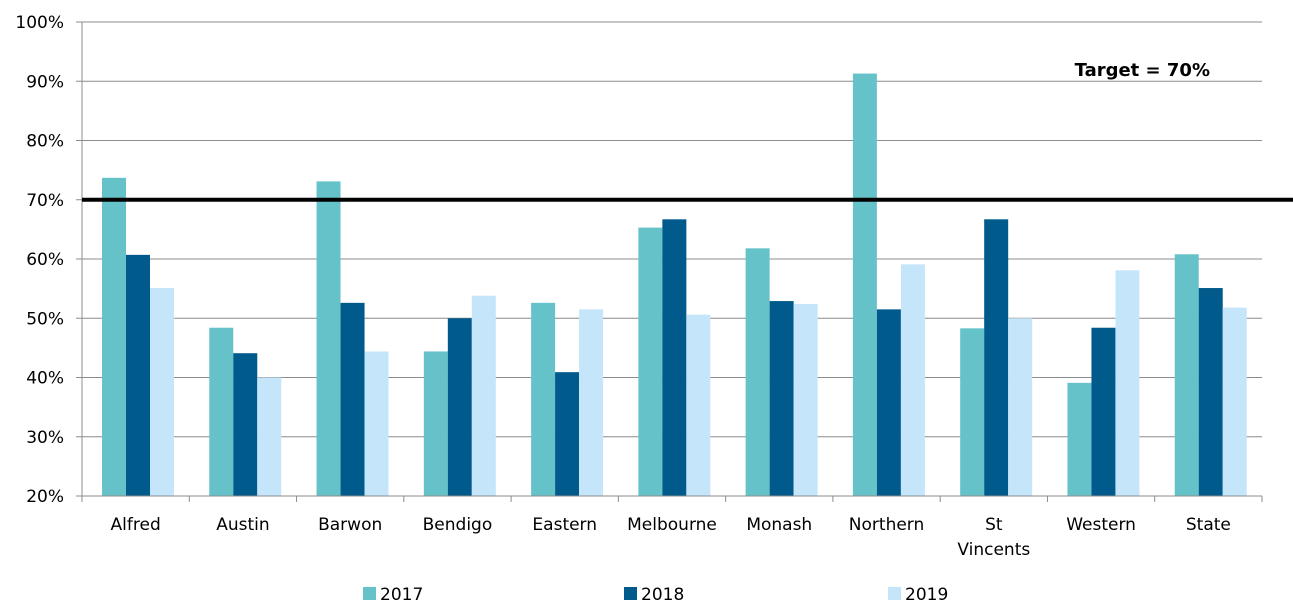  What do you see at coordinates (650, 361) in the screenshot?
I see `bar-2017-melbourne` at bounding box center [650, 361].